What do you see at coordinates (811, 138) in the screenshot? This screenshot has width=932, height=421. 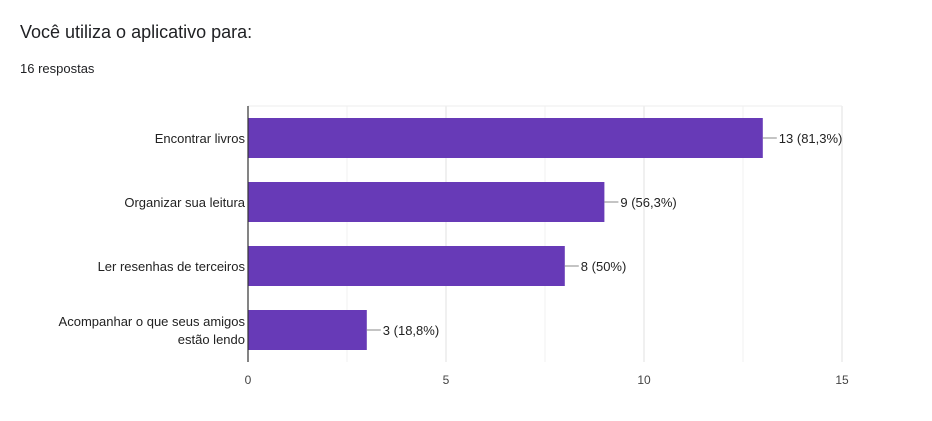 I see `data-label: 13 (81,3%)` at bounding box center [811, 138].